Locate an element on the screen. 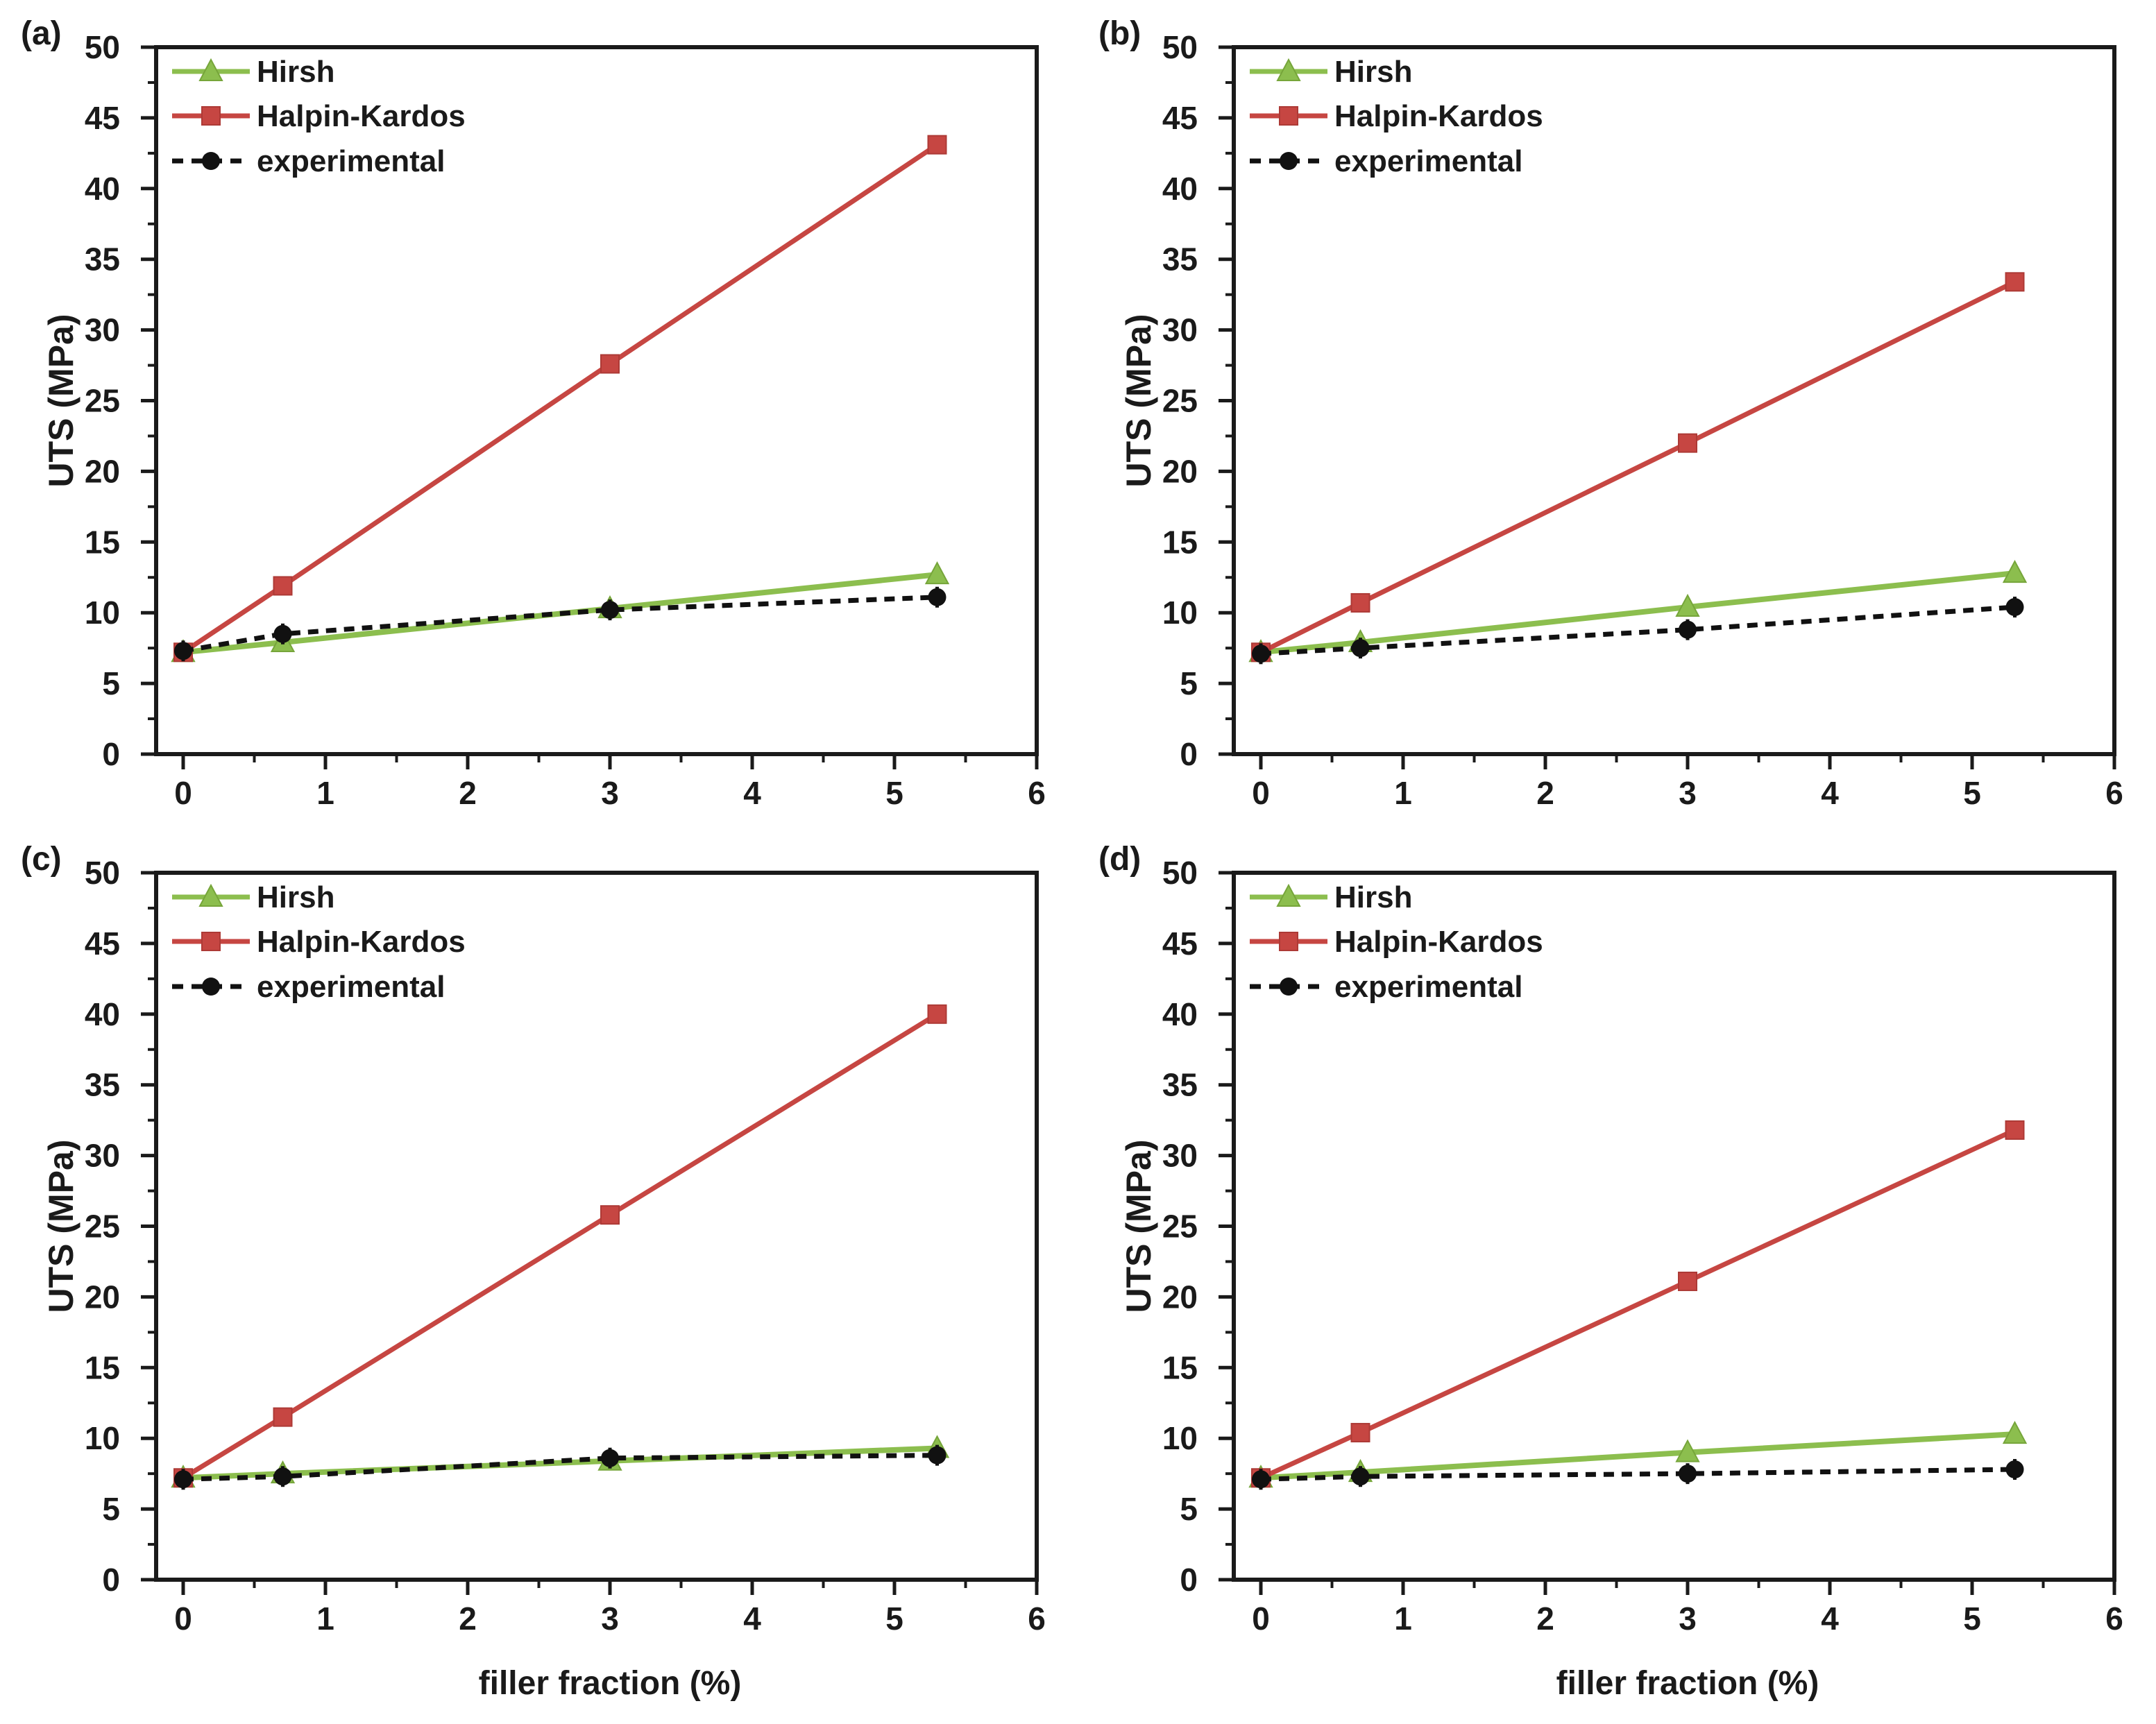  panel-label: (c) is located at coordinates (41, 859).